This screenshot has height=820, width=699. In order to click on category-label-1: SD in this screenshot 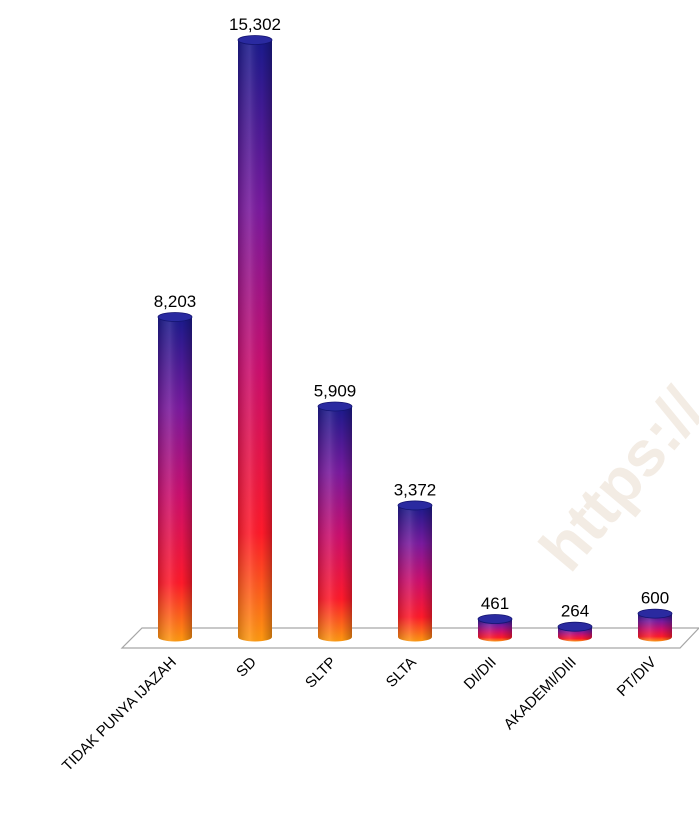, I will do `click(246, 667)`.